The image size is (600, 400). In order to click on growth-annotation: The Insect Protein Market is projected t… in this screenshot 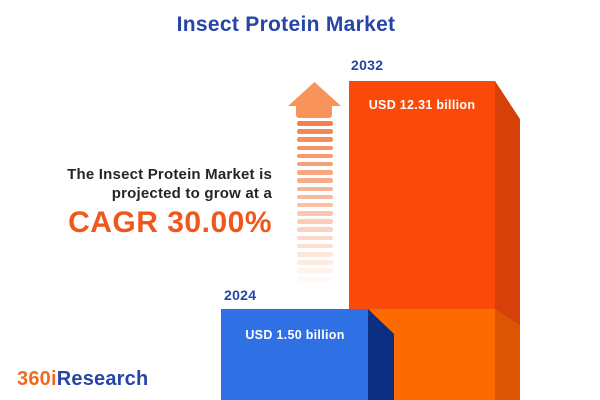, I will do `click(169, 202)`.